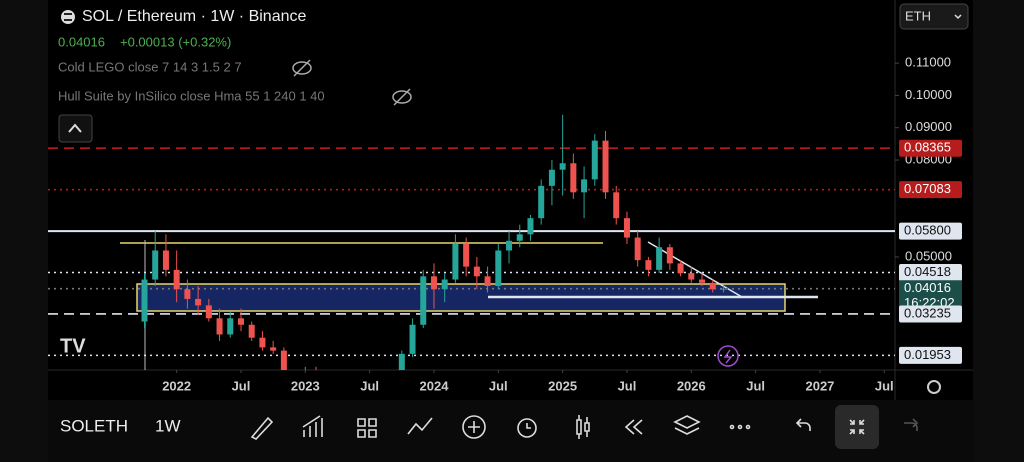  What do you see at coordinates (168, 425) in the screenshot?
I see `toolbar-interval: 1W` at bounding box center [168, 425].